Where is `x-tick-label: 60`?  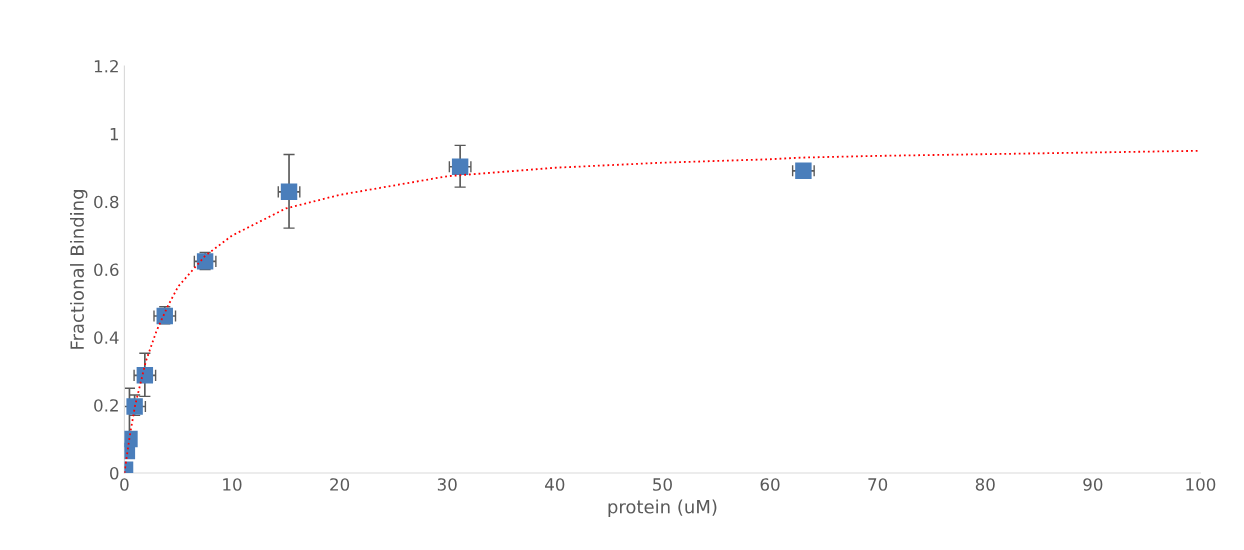
x-tick-label: 60 is located at coordinates (770, 484).